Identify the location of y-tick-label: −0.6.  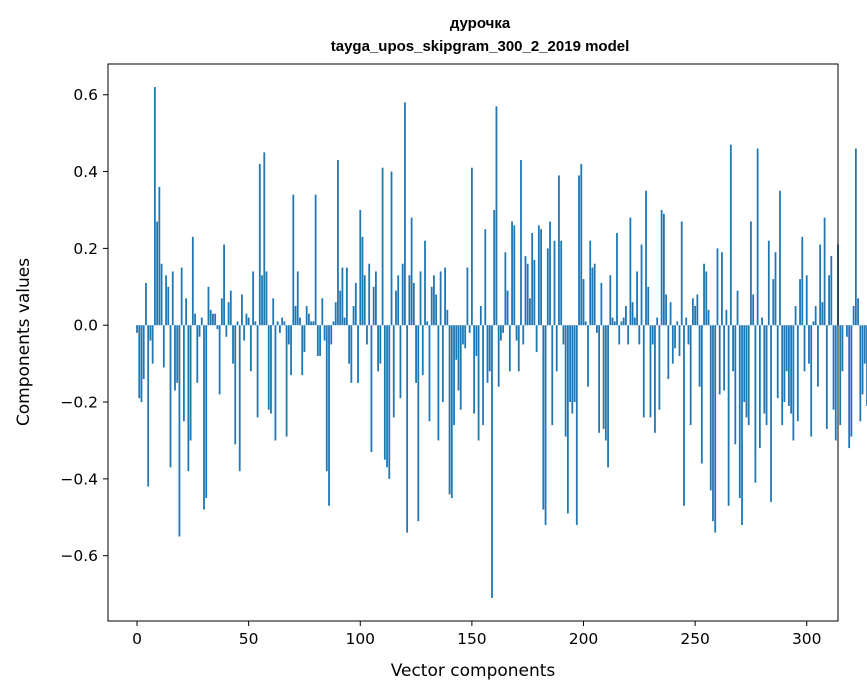
(79, 556).